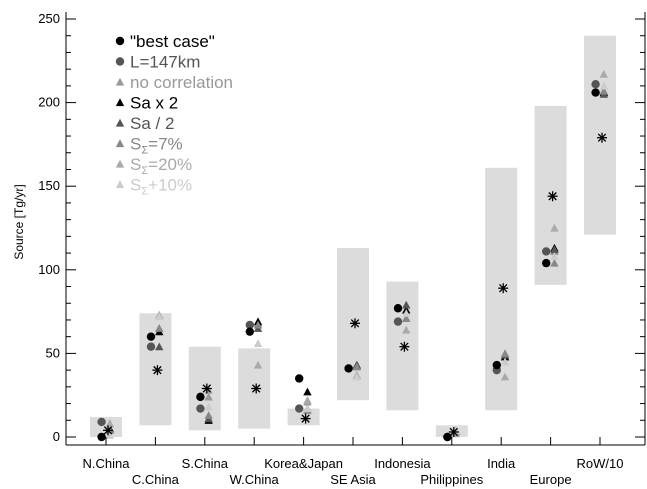 This screenshot has height=489, width=647. I want to click on x-tick-label: S.China, so click(205, 463).